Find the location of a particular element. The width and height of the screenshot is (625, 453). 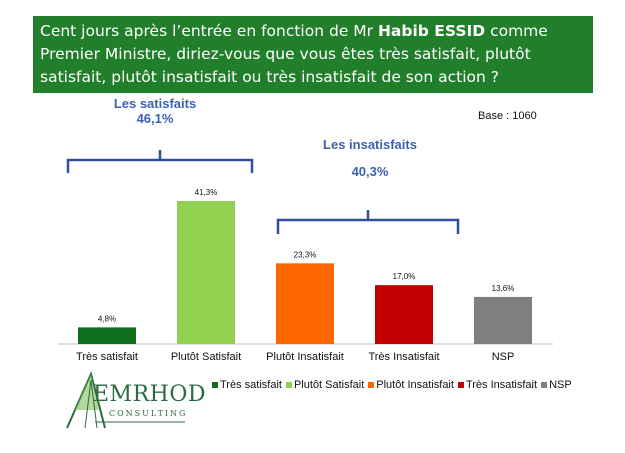

emrhod-logo: EMRHOD CONSULTING is located at coordinates (130, 401).